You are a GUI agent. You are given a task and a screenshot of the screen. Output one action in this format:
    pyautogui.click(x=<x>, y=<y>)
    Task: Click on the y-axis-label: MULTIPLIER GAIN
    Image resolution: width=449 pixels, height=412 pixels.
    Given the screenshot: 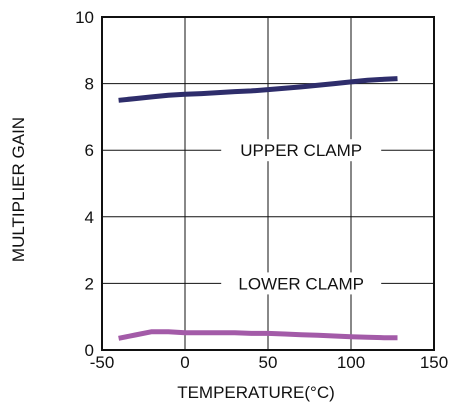 What is the action you would take?
    pyautogui.click(x=18, y=189)
    